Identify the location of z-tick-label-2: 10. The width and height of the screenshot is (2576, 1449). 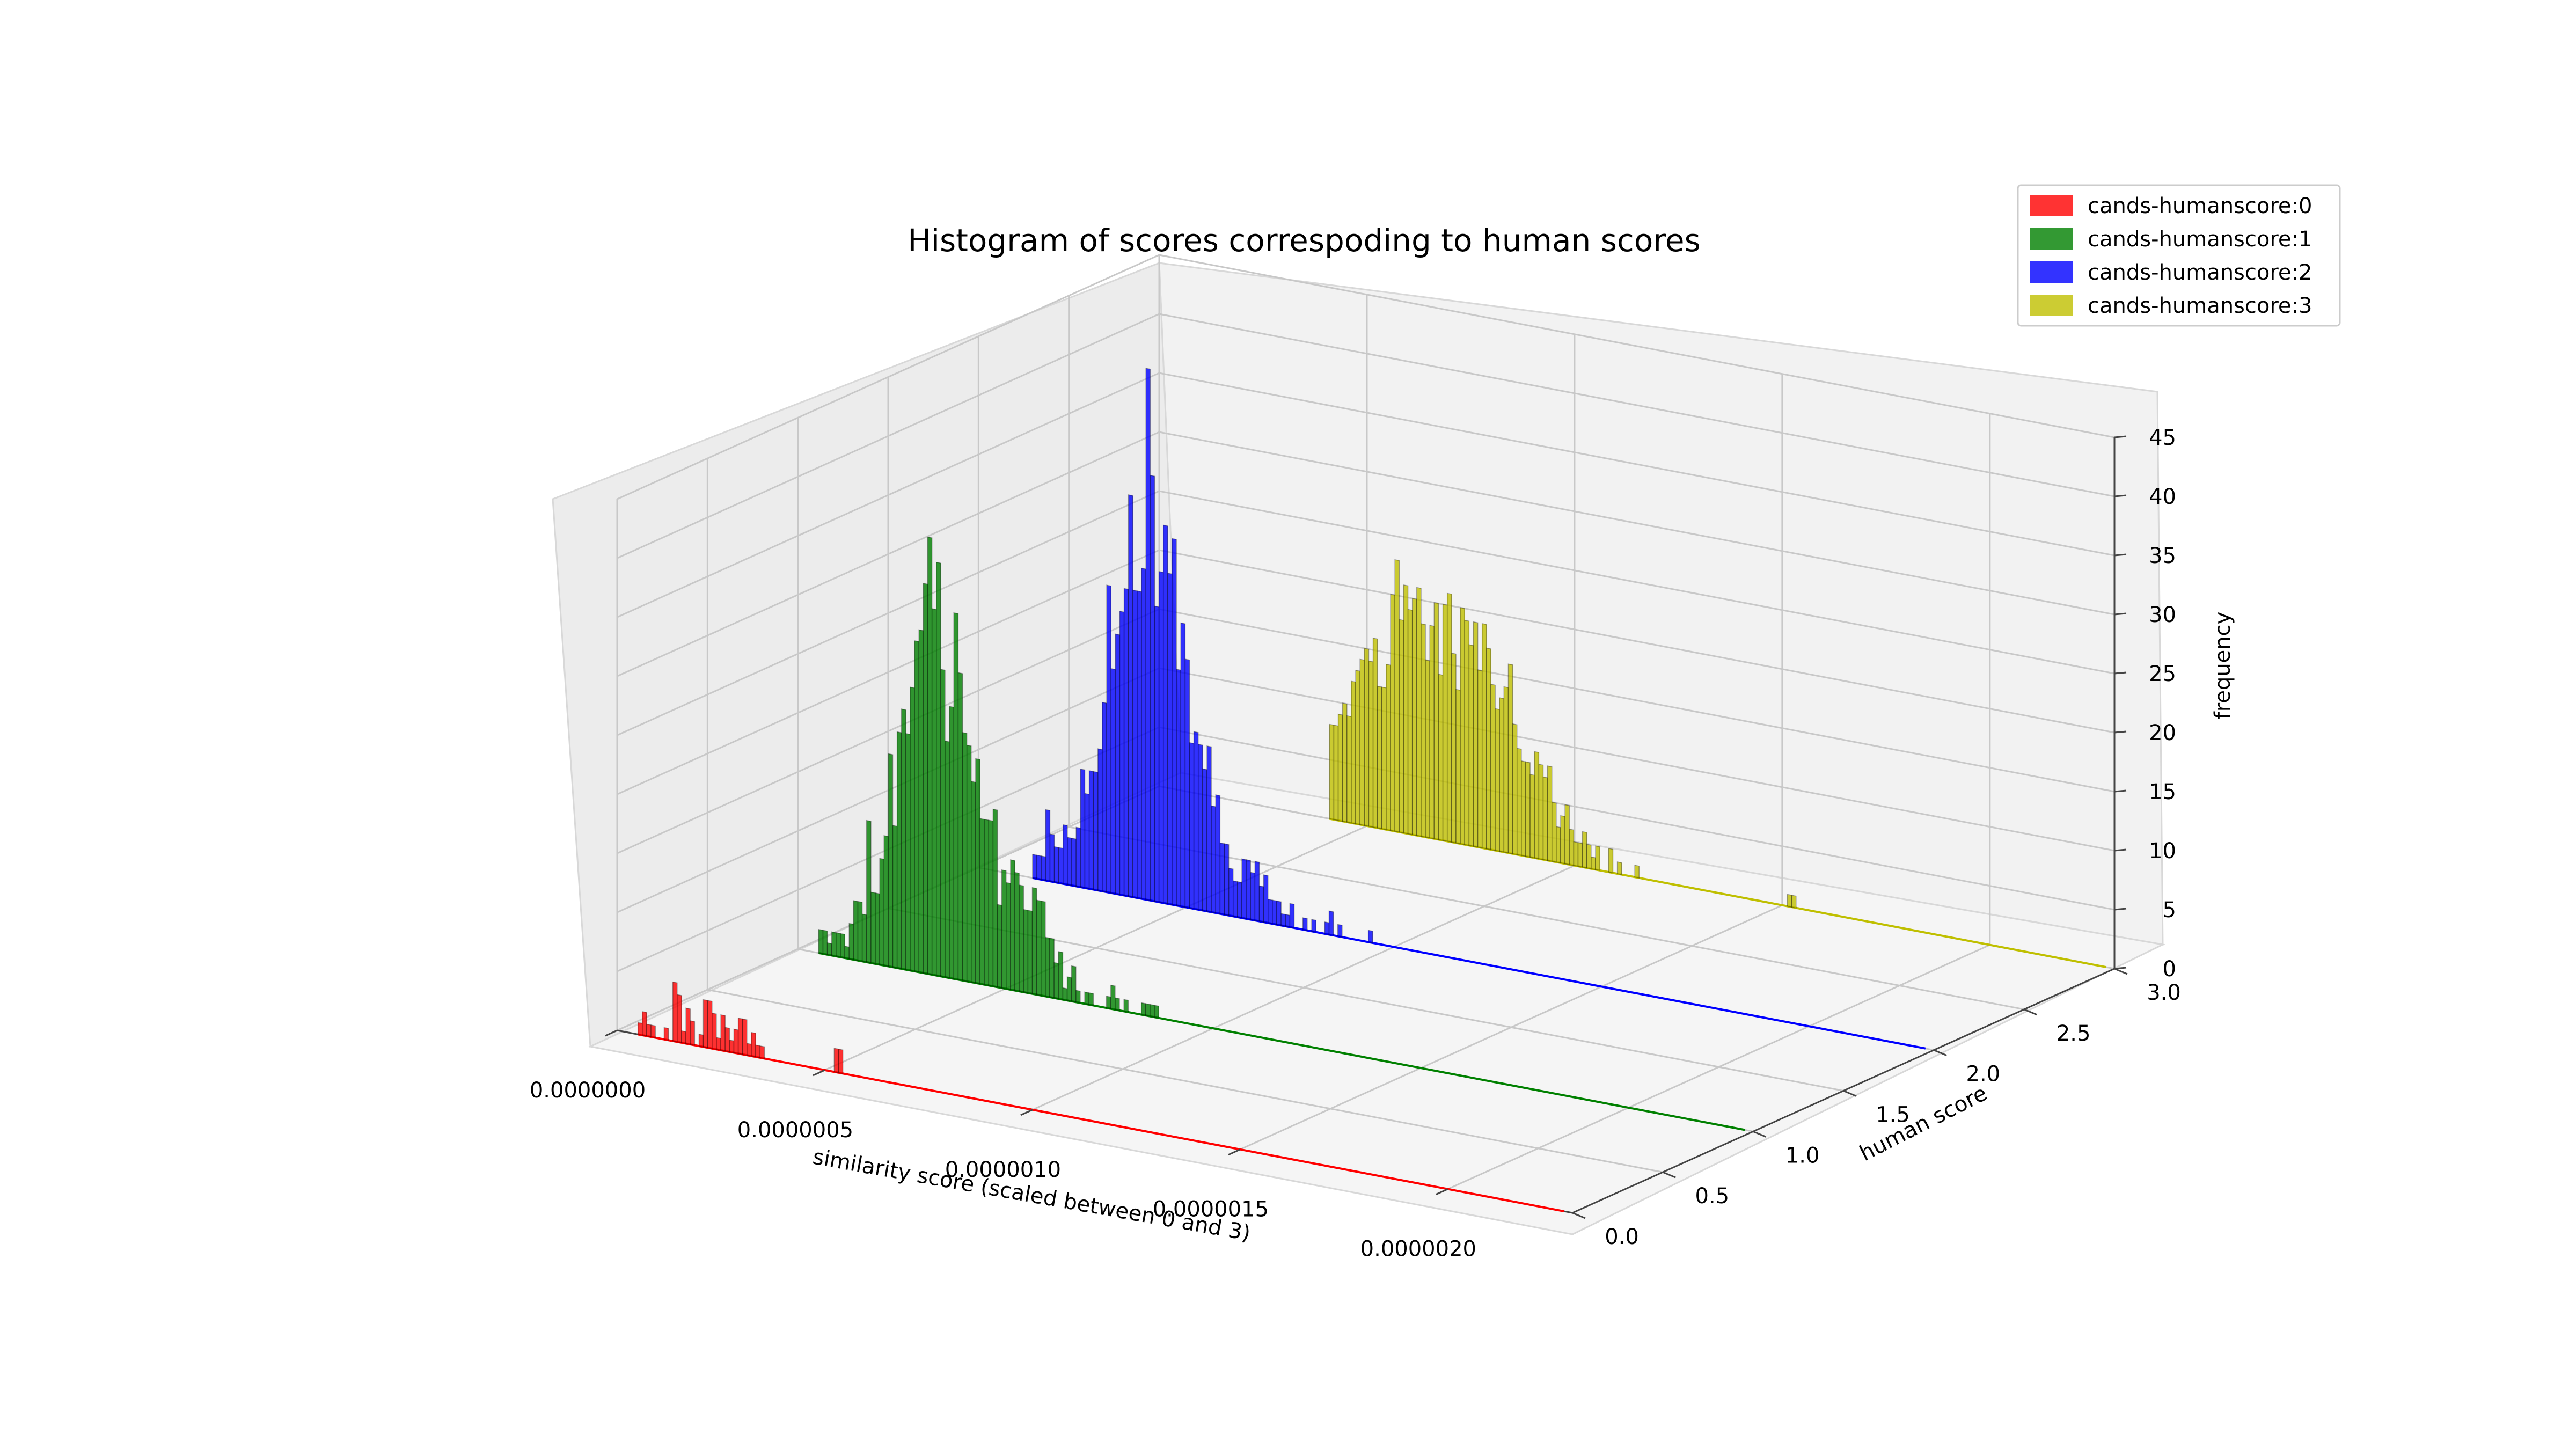
(2162, 851).